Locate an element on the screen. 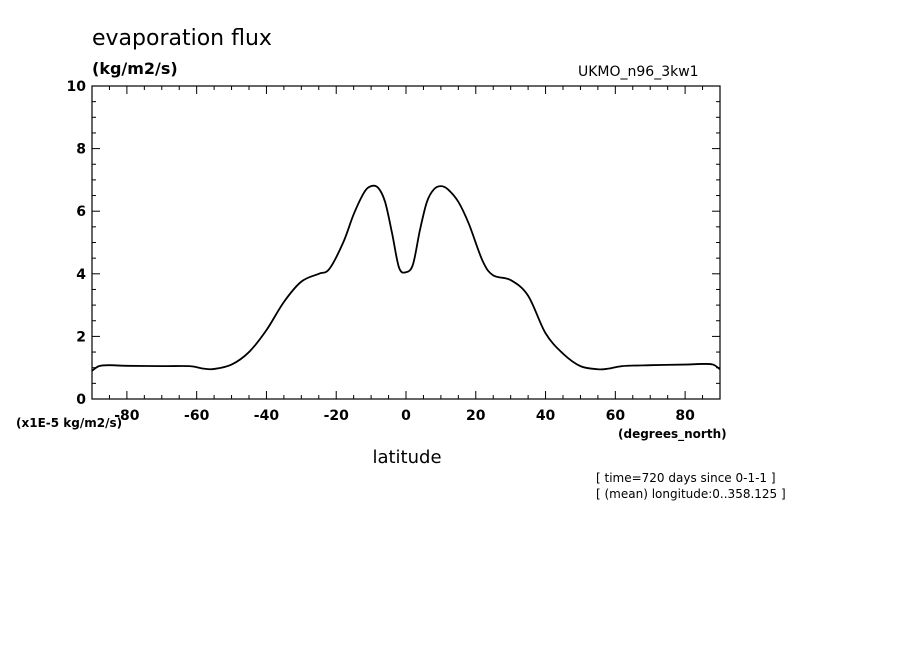 The width and height of the screenshot is (904, 654). y-tick-label: 6 is located at coordinates (81, 212).